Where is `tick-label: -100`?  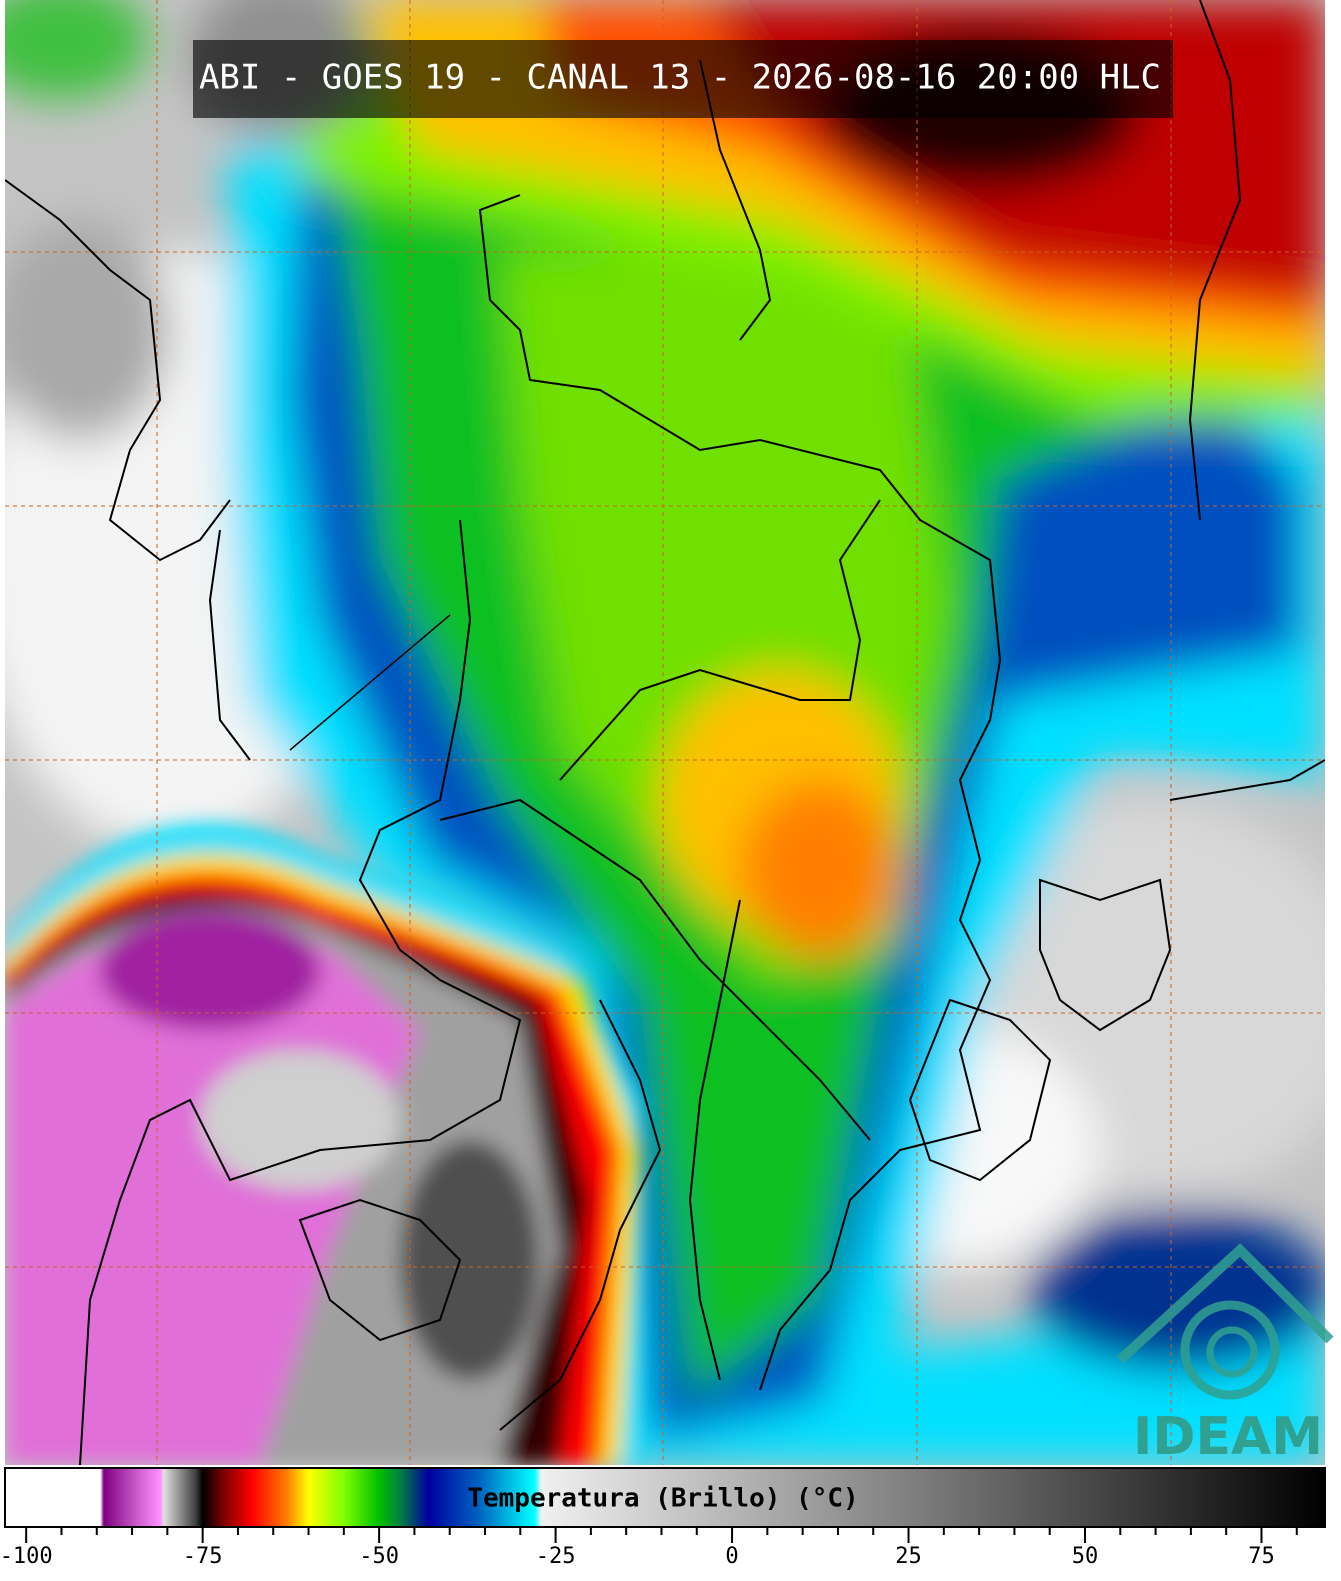
tick-label: -100 is located at coordinates (26, 1556).